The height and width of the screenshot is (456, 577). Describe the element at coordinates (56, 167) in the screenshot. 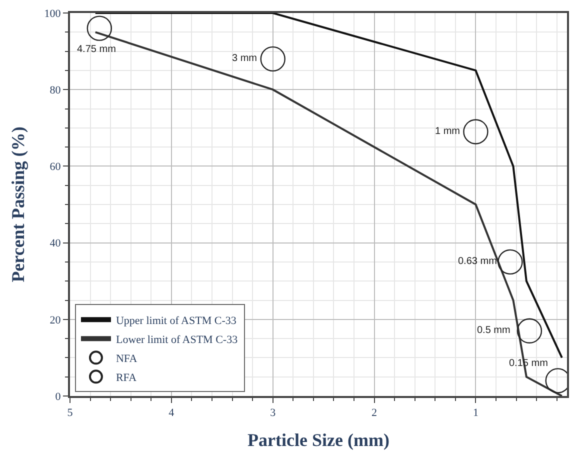

I see `y-tick-label: 60` at that location.